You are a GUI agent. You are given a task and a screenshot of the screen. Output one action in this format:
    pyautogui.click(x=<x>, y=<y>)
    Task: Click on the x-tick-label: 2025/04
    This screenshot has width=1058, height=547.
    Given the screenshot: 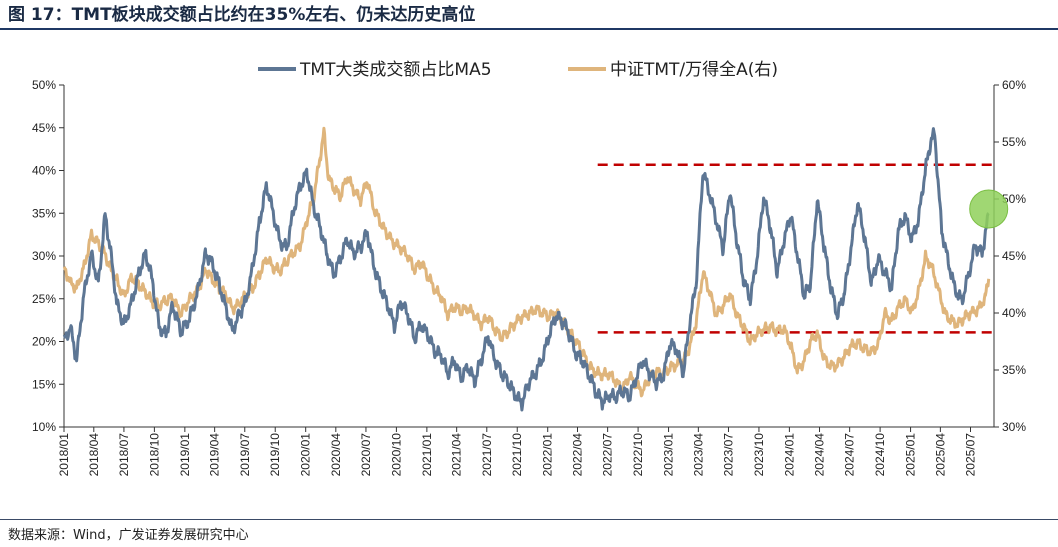 What is the action you would take?
    pyautogui.click(x=940, y=455)
    